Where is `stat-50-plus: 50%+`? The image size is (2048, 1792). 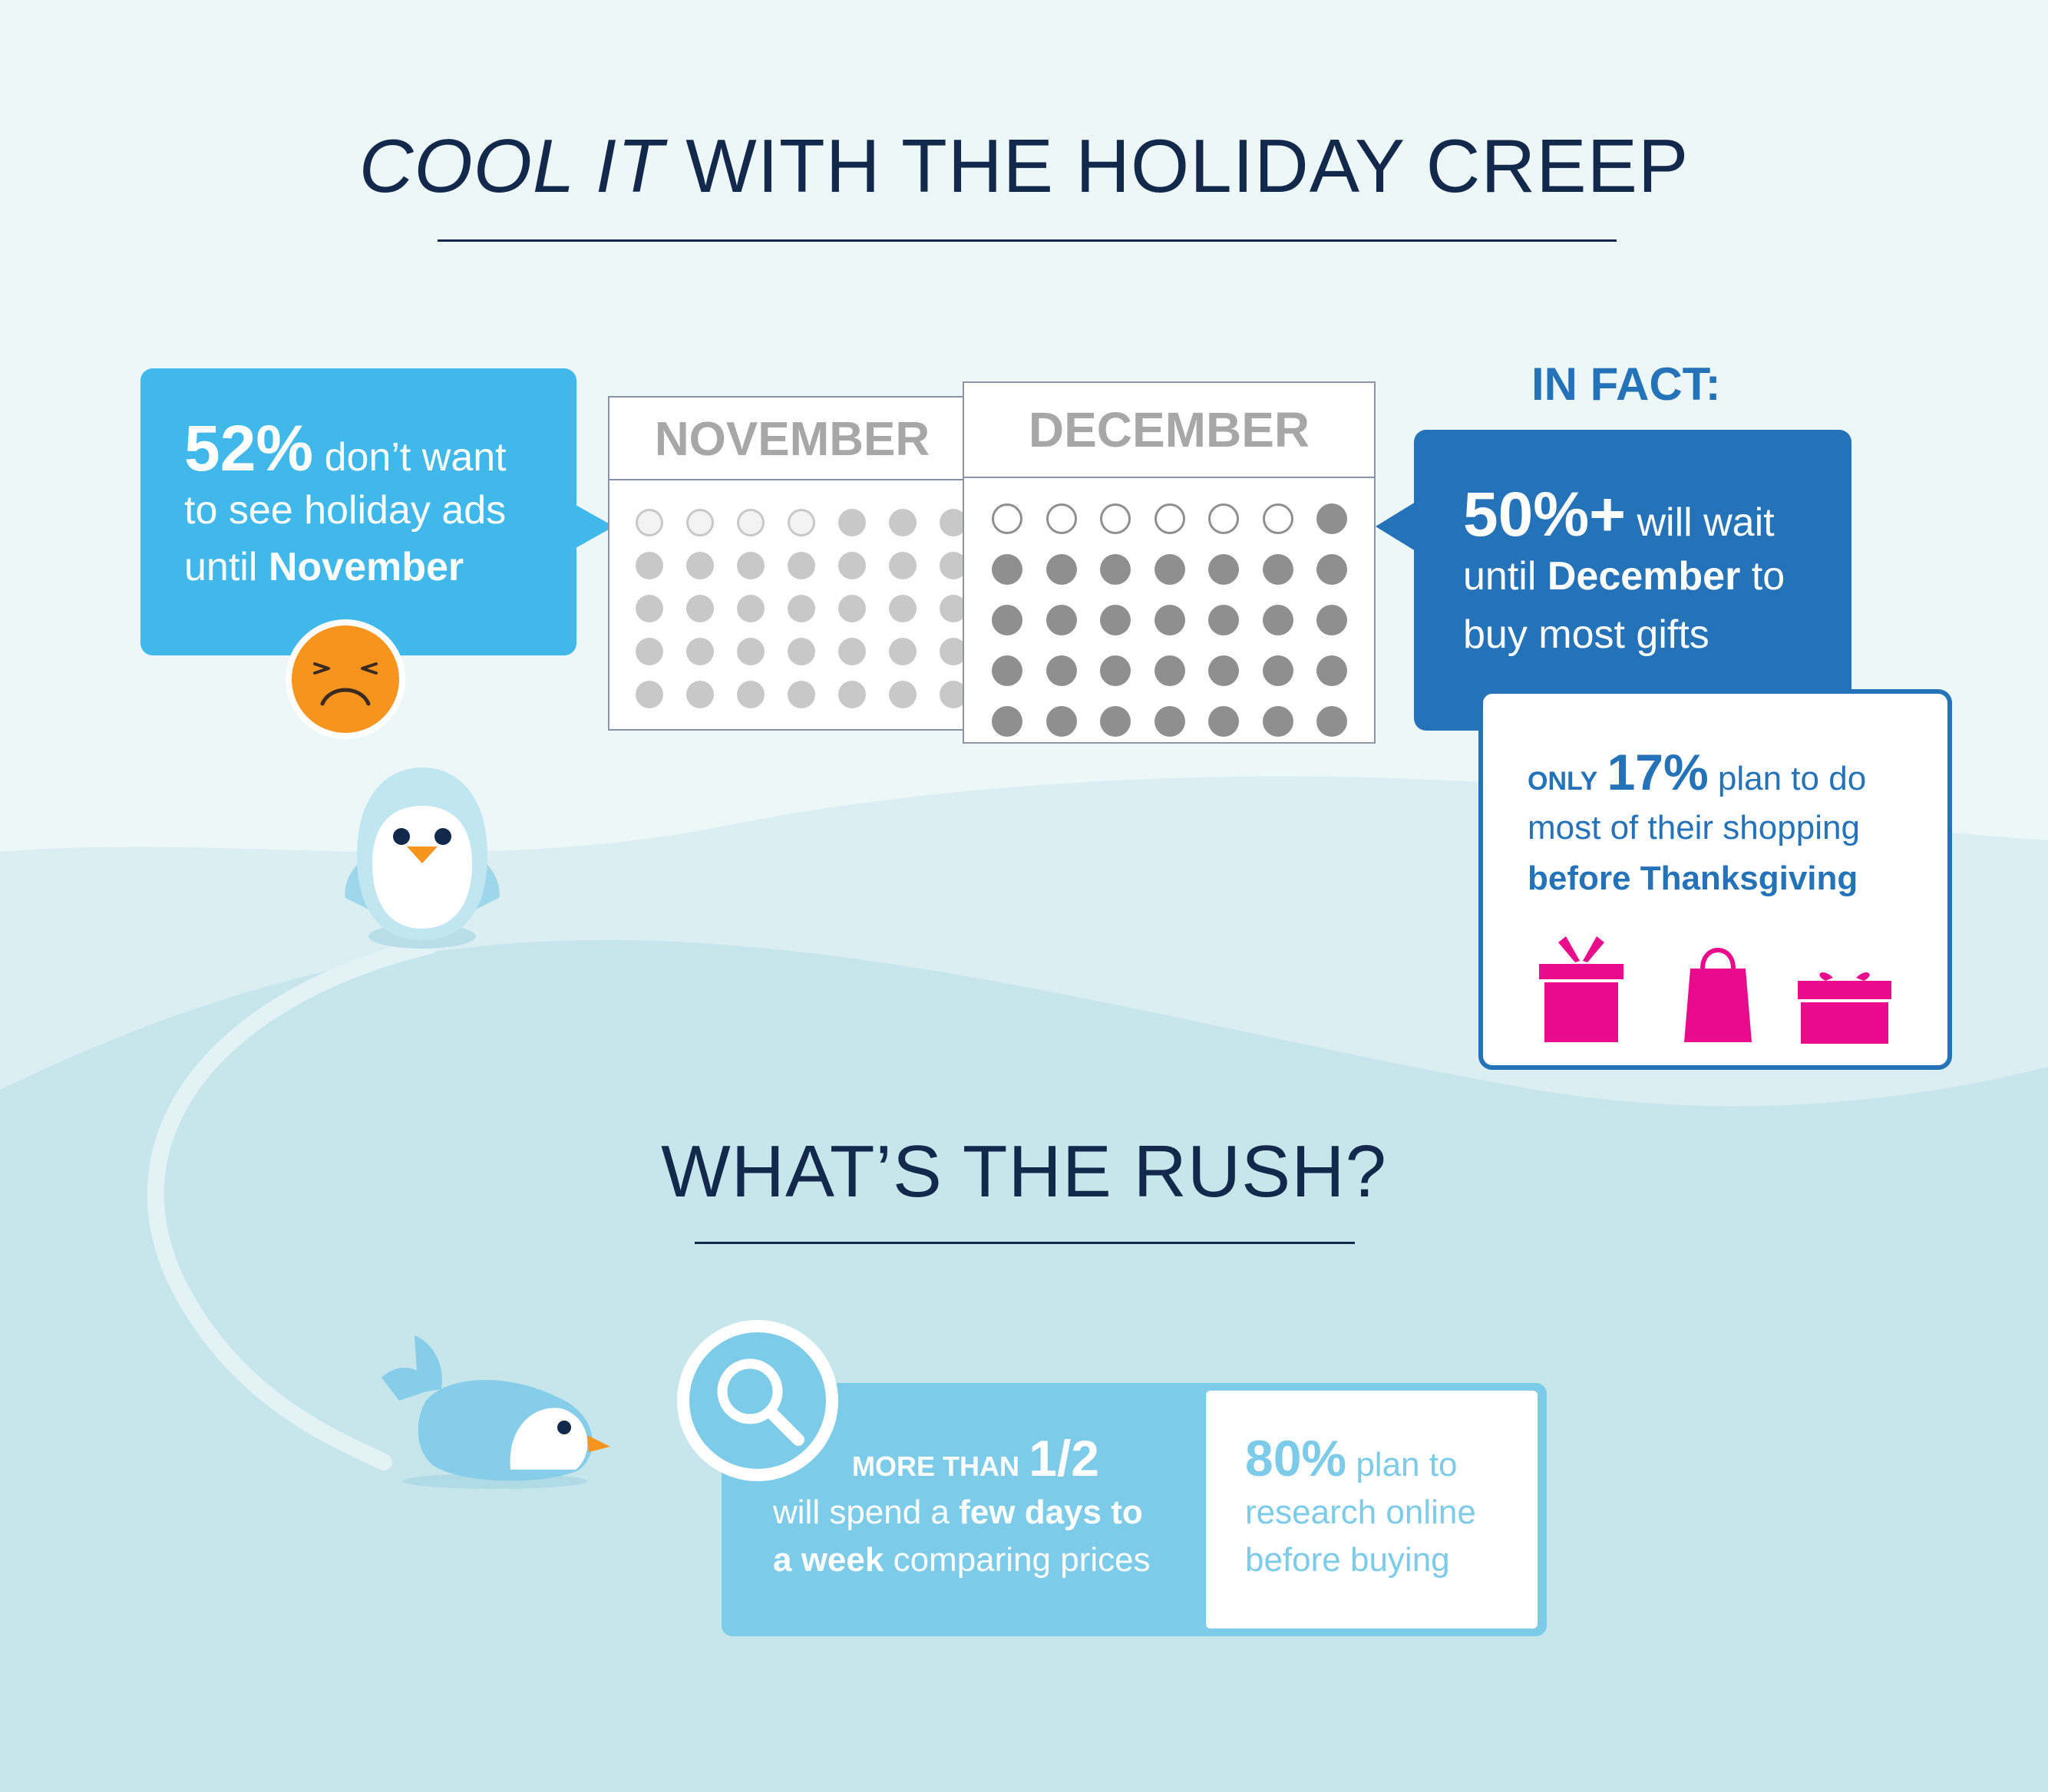 stat-50-plus: 50%+ is located at coordinates (1545, 514).